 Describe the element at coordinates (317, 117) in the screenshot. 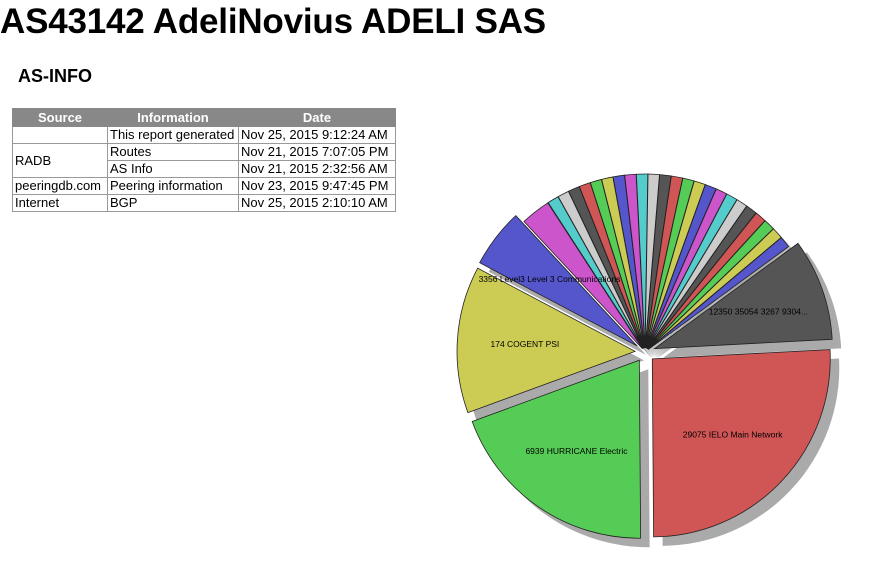

I see `column-header-date: Date` at that location.